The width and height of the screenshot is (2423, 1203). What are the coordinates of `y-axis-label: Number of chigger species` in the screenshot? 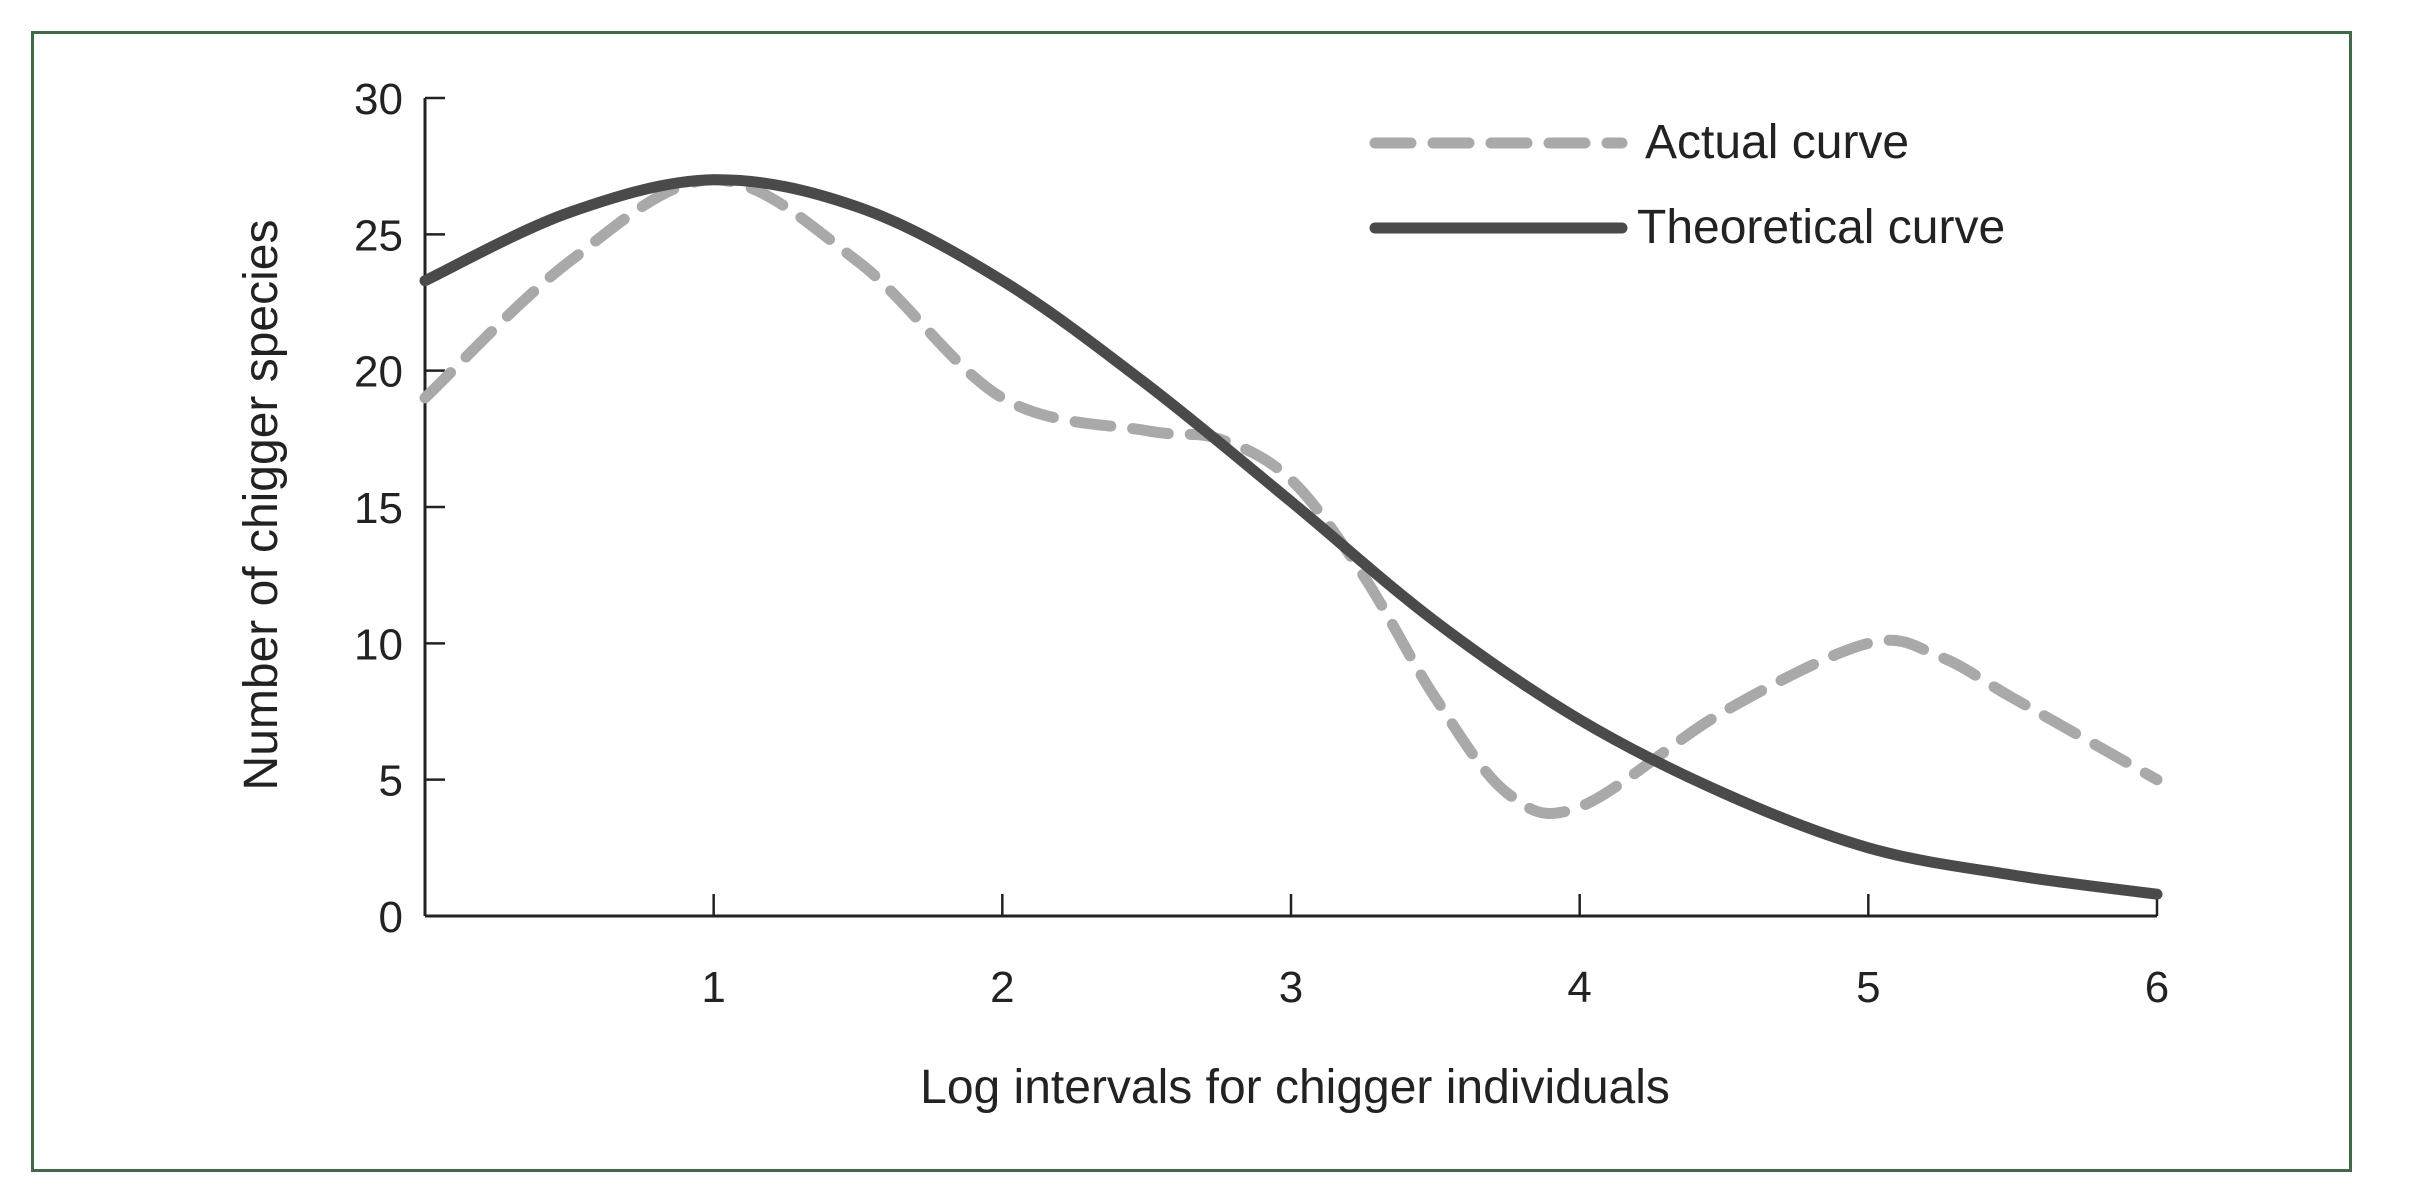 It's located at (261, 505).